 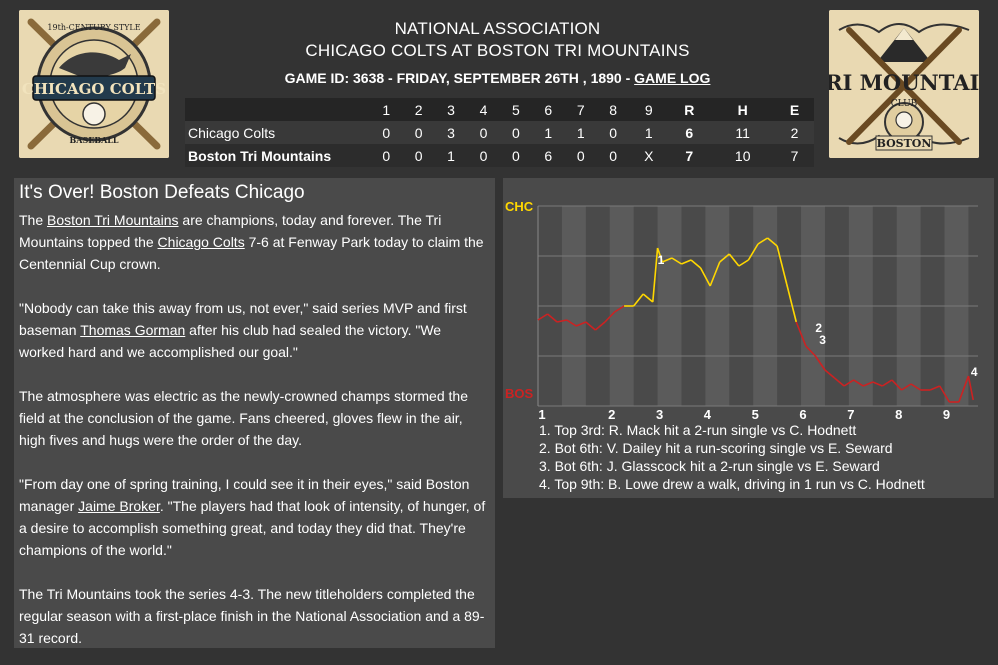 What do you see at coordinates (580, 109) in the screenshot?
I see `linescore-header-inning: 7` at bounding box center [580, 109].